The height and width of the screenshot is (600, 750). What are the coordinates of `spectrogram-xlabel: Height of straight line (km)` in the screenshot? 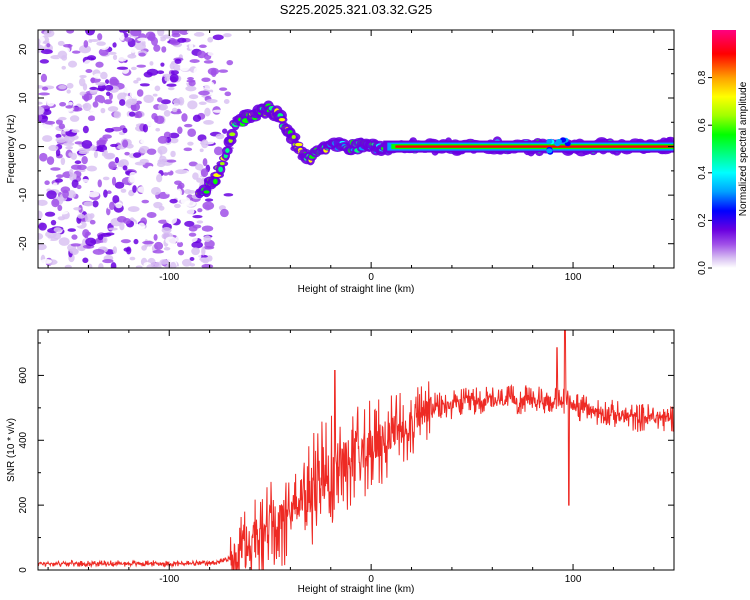 It's located at (356, 289).